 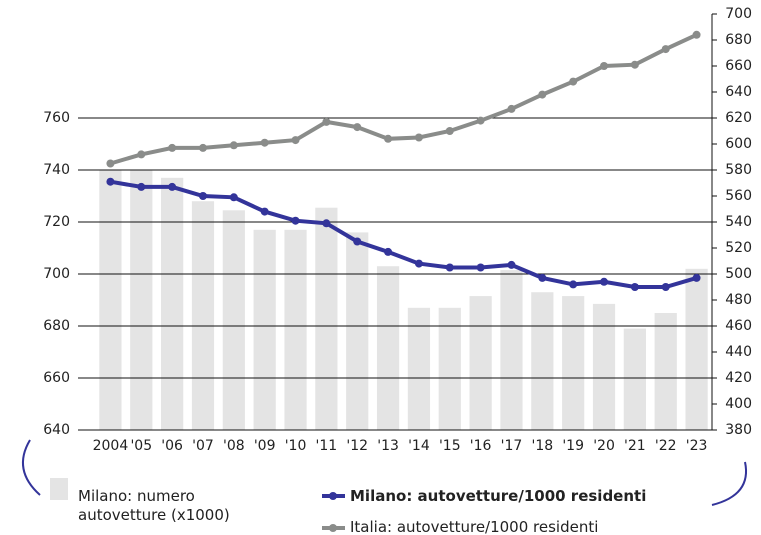 What do you see at coordinates (111, 446) in the screenshot?
I see `x-tick-label: 2004` at bounding box center [111, 446].